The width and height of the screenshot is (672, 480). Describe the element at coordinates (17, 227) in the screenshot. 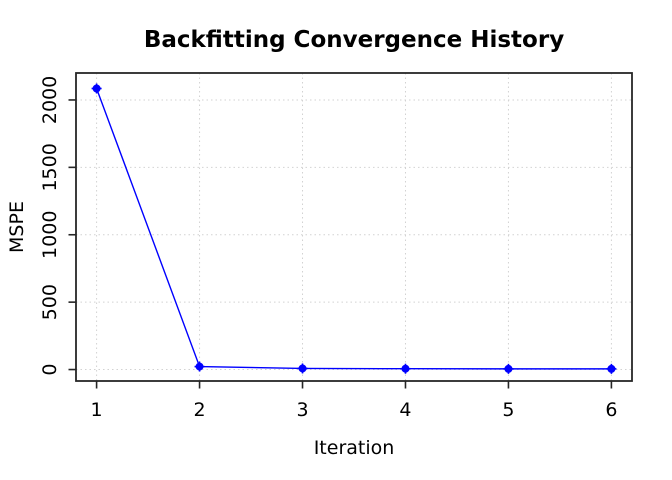

I see `y-axis-title: MSPE` at that location.